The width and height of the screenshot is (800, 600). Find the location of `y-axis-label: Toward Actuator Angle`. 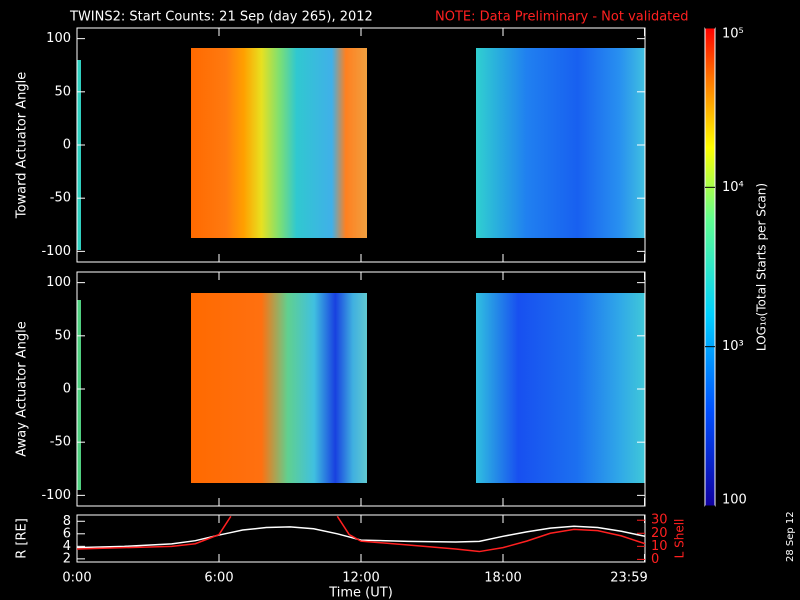

y-axis-label: Toward Actuator Angle is located at coordinates (22, 145).